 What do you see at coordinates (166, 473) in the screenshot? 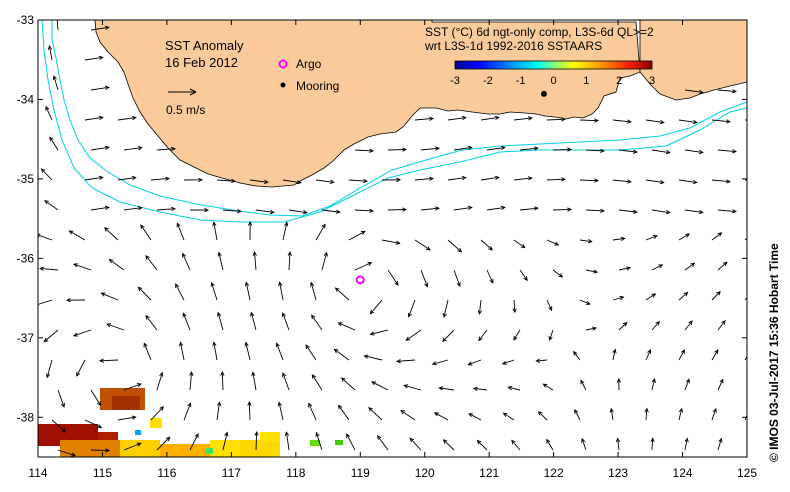
I see `x-tick-label: 116` at bounding box center [166, 473].